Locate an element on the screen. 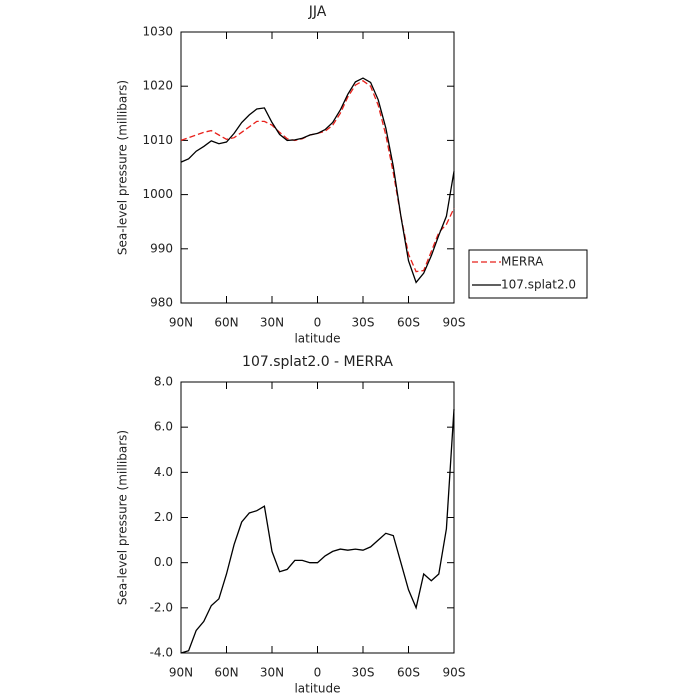 This screenshot has width=700, height=700. legend-box is located at coordinates (528, 274).